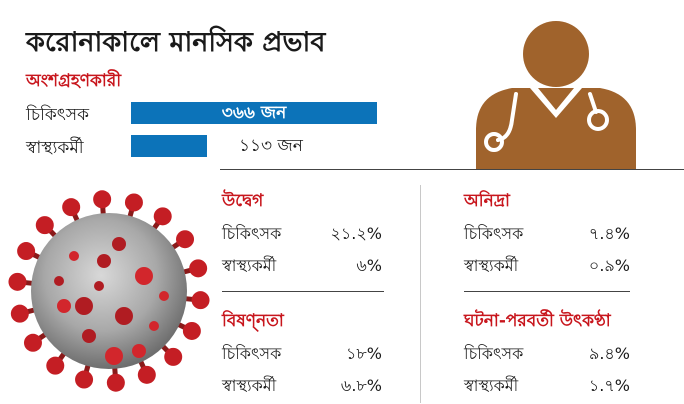 This screenshot has width=684, height=404. Describe the element at coordinates (369, 265) in the screenshot. I see `stat-value: ৬%` at that location.